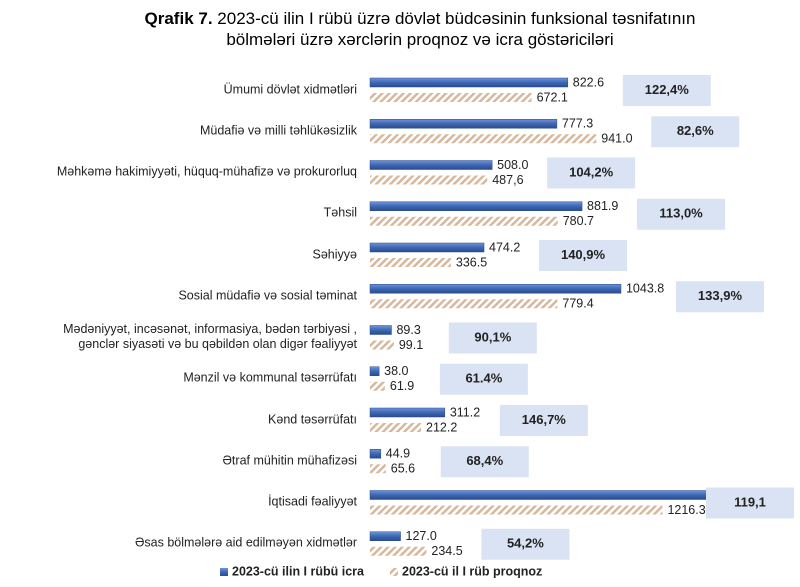  I want to click on annotation: 68,4%, so click(484, 462).